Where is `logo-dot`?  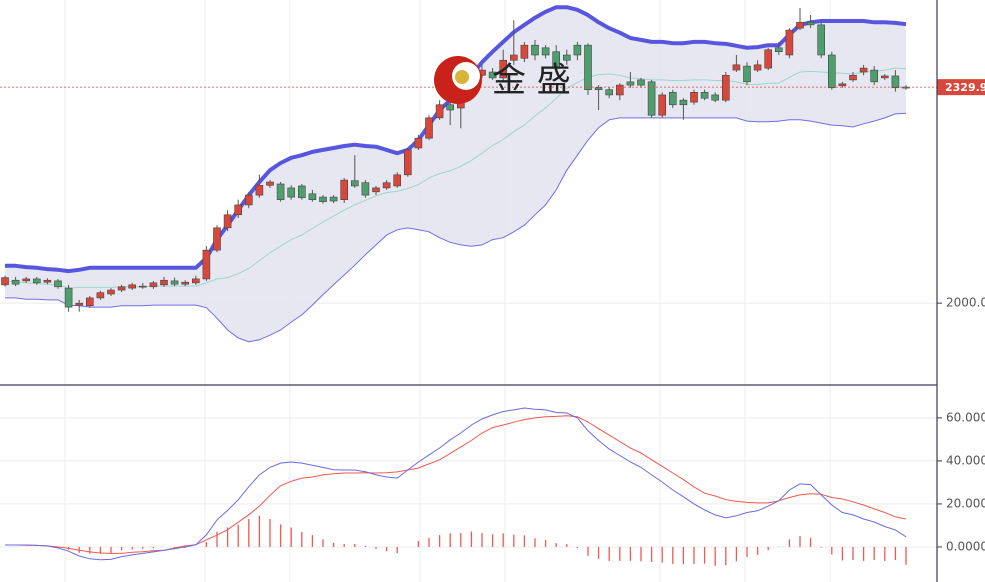 logo-dot is located at coordinates (462, 77).